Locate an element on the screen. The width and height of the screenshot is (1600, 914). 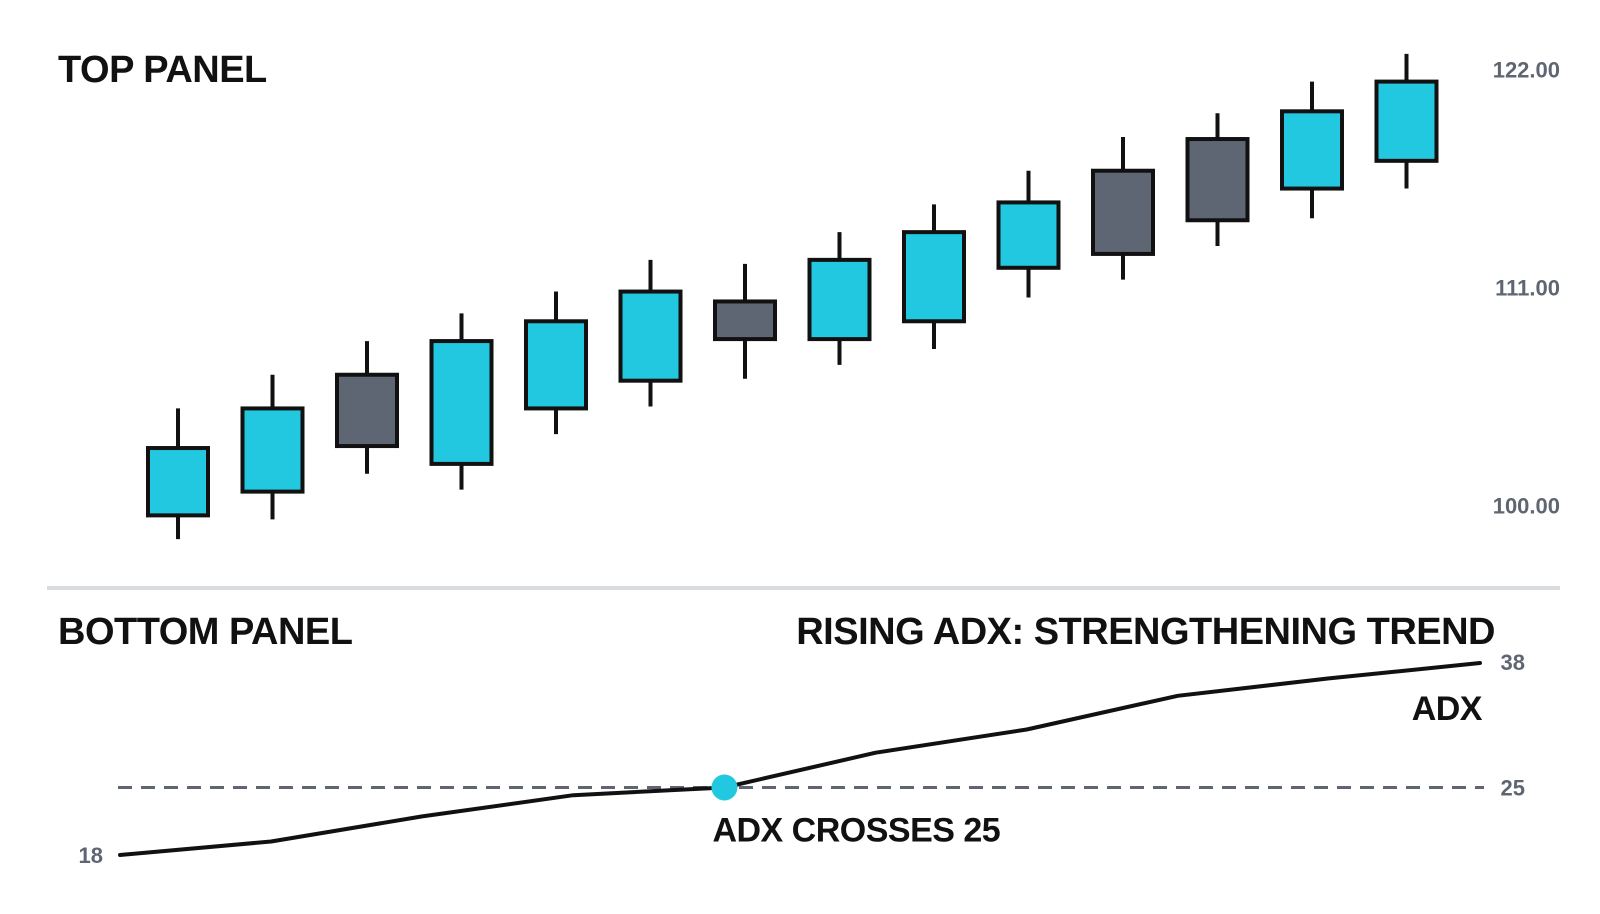
price-tick-label: 111.00 is located at coordinates (1527, 288).